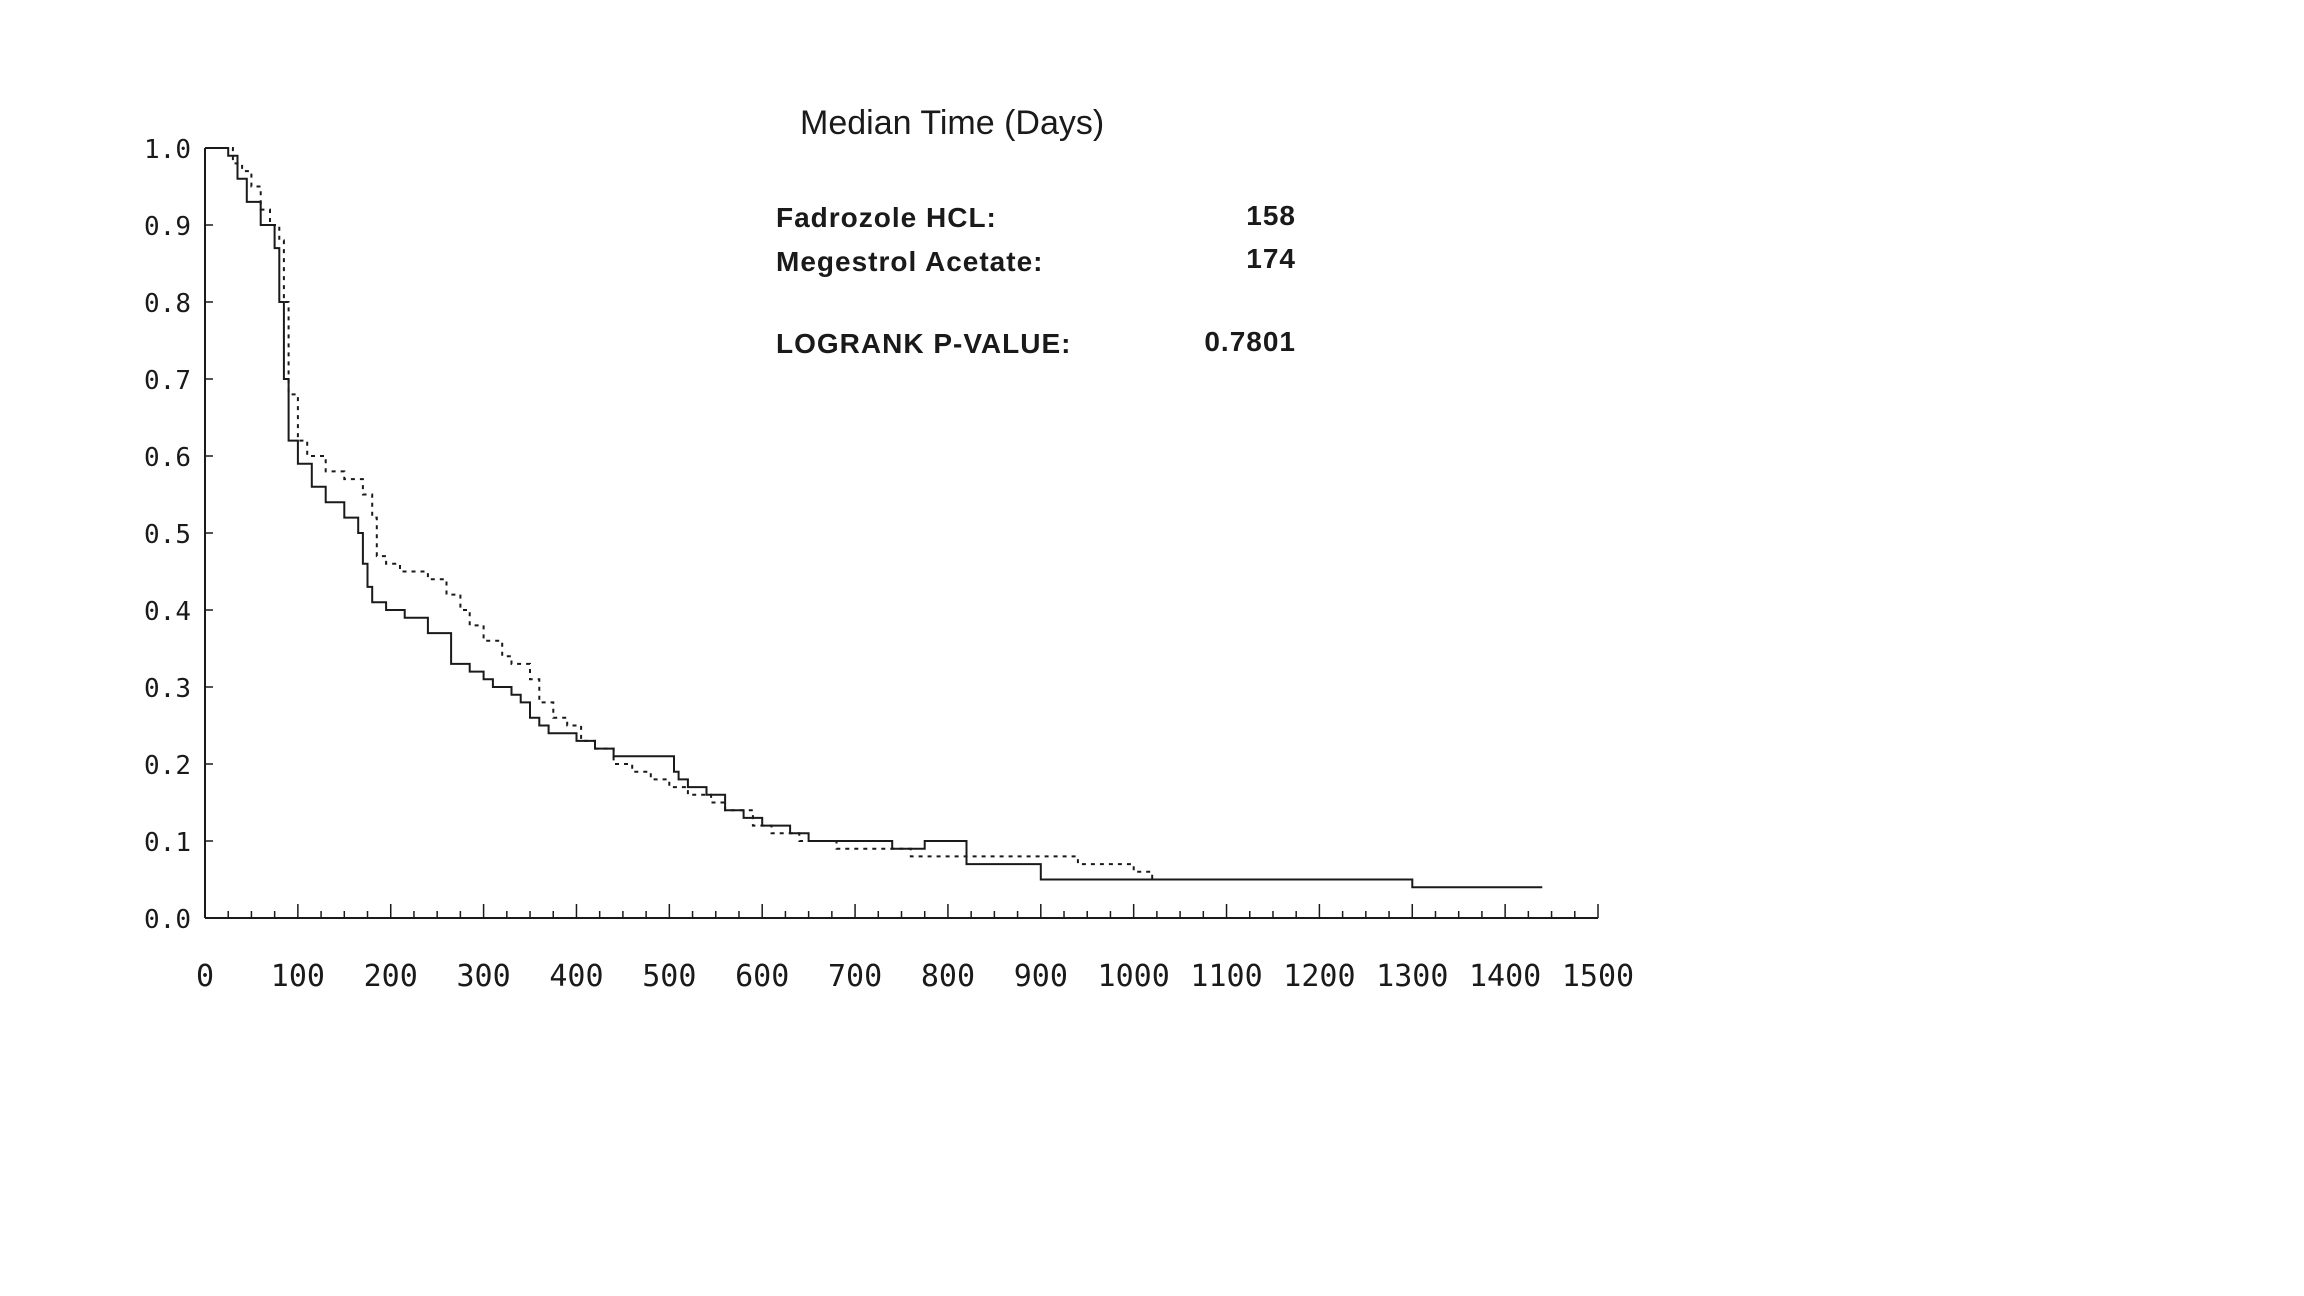  Describe the element at coordinates (1226, 976) in the screenshot. I see `x-tick-label: 1100` at that location.